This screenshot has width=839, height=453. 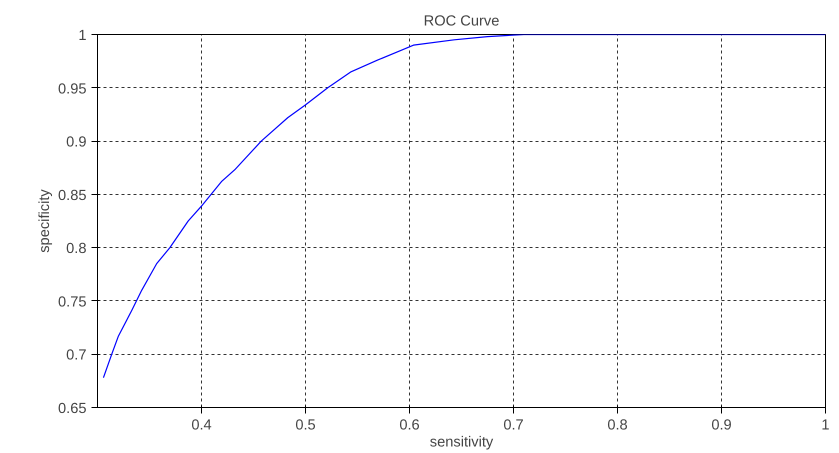 I want to click on x-tick-label: 0.4, so click(x=201, y=426).